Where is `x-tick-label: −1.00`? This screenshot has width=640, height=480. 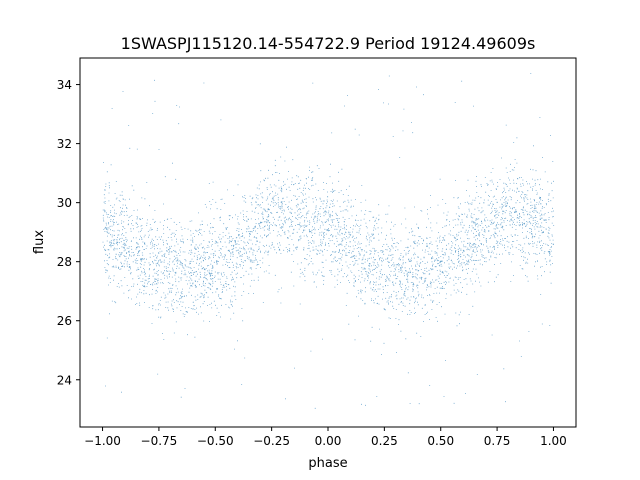 x-tick-label: −1.00 is located at coordinates (102, 441).